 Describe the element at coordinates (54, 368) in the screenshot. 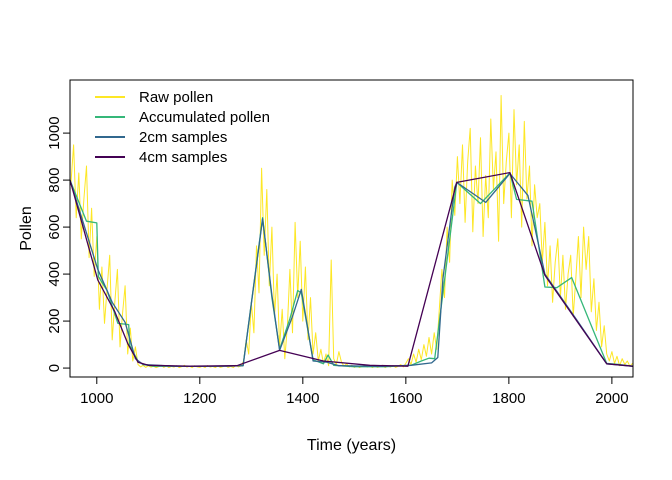

I see `y-tick-label: 0` at that location.